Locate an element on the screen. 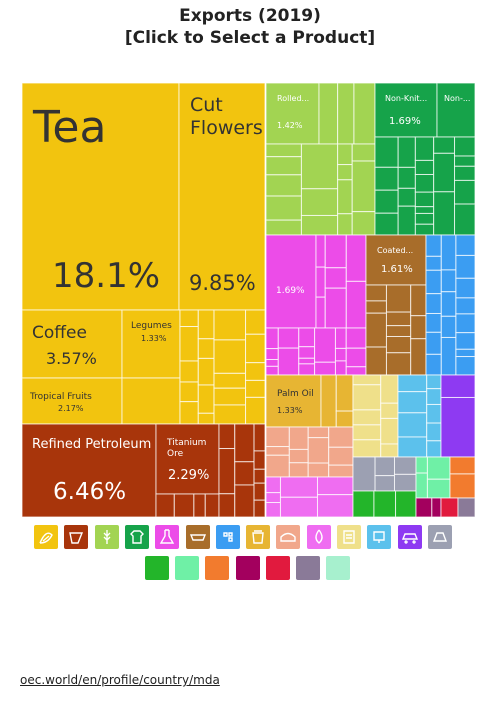 The height and width of the screenshot is (709, 500). non-knit-cell is located at coordinates (406, 110).